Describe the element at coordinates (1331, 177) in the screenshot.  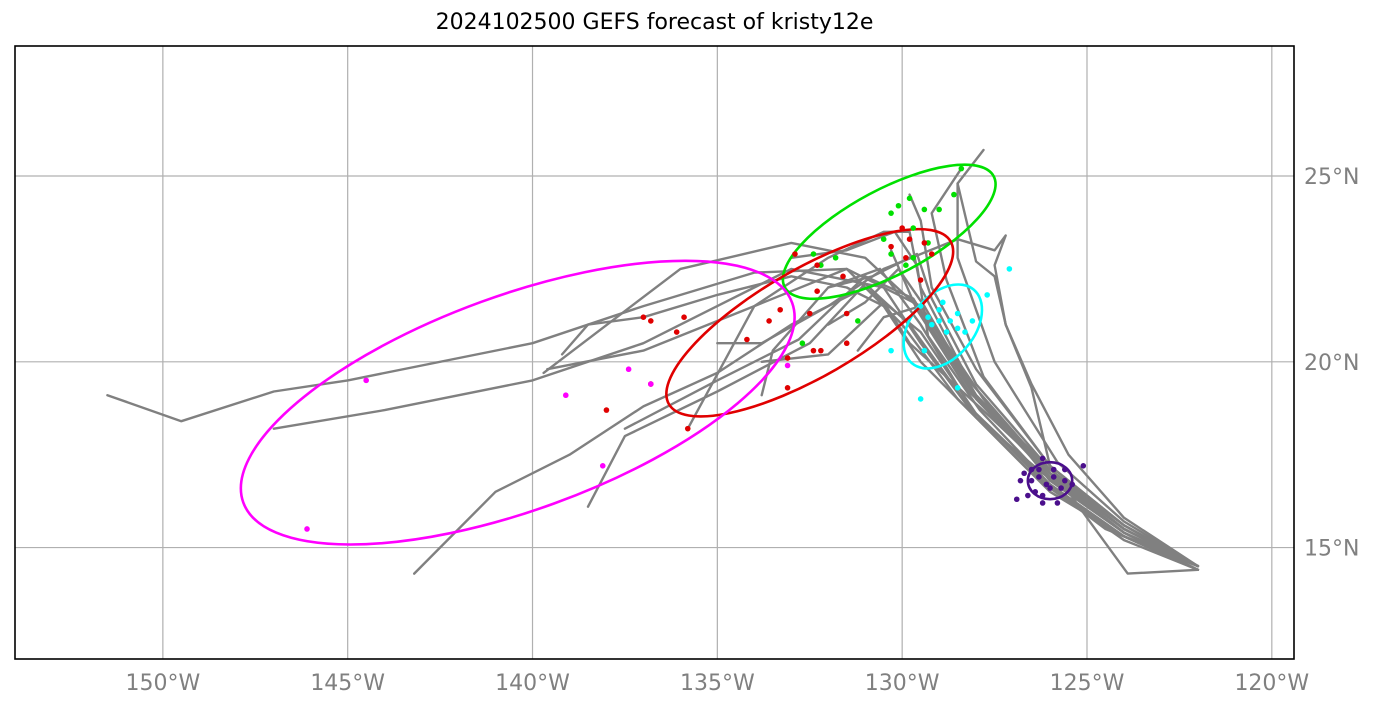
I see `y-tick-label: 25°N` at that location.